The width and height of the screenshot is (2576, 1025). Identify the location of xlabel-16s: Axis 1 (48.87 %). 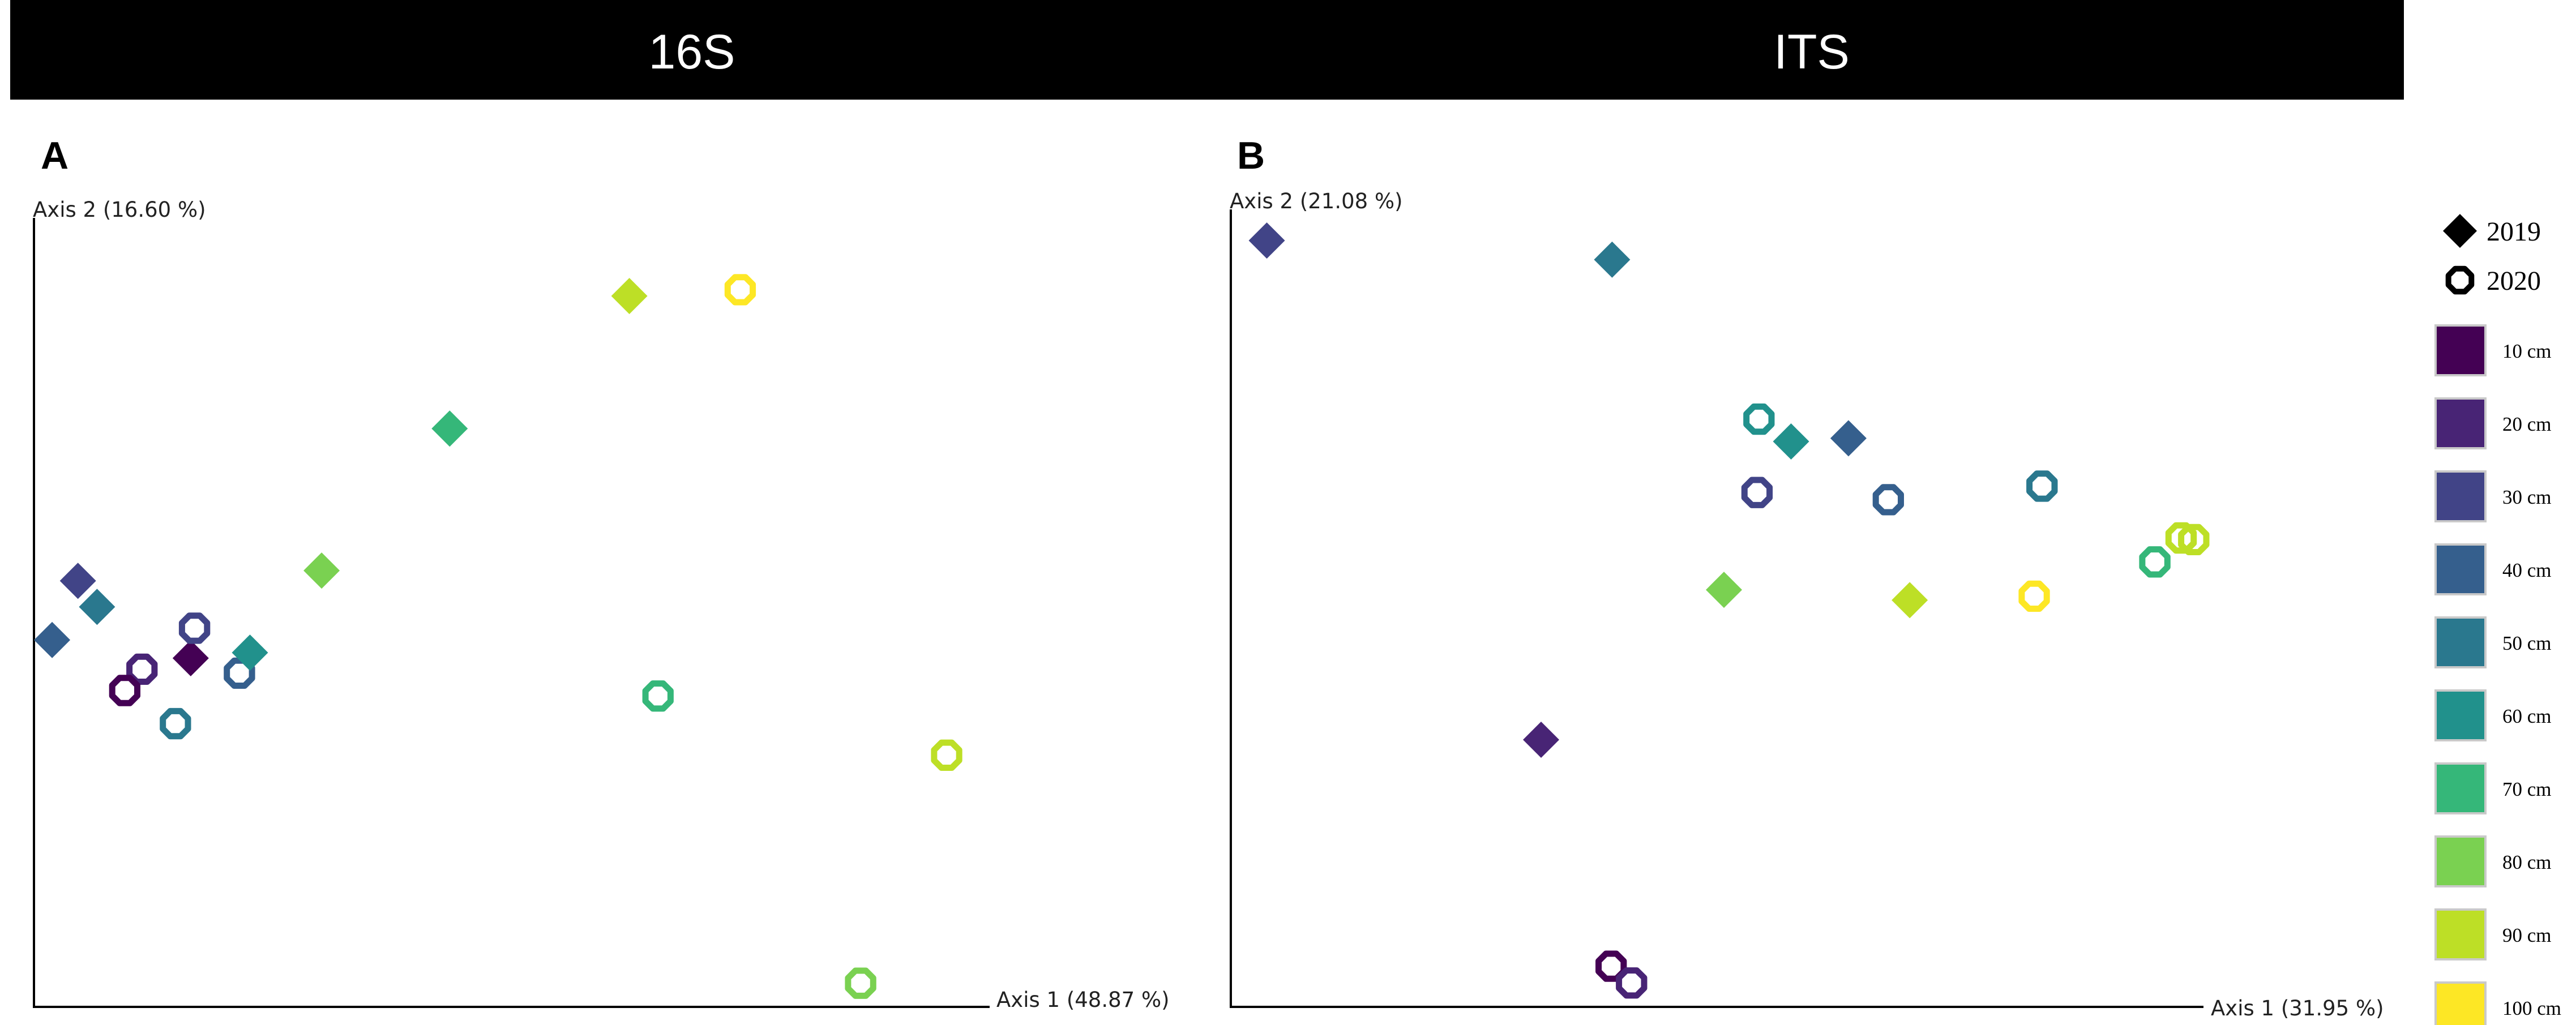
(1083, 1000).